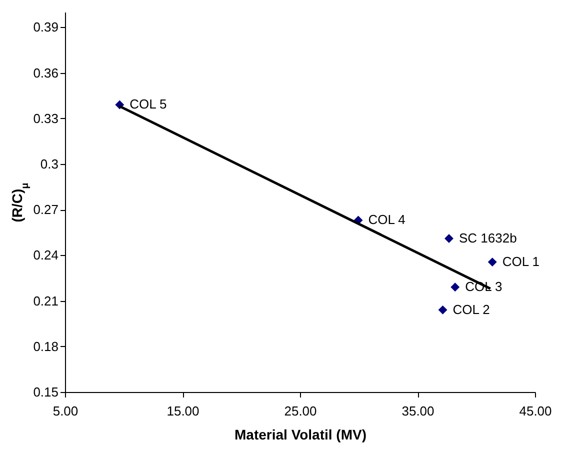 Image resolution: width=574 pixels, height=461 pixels. Describe the element at coordinates (183, 411) in the screenshot. I see `x-tick-label: 15.00` at that location.